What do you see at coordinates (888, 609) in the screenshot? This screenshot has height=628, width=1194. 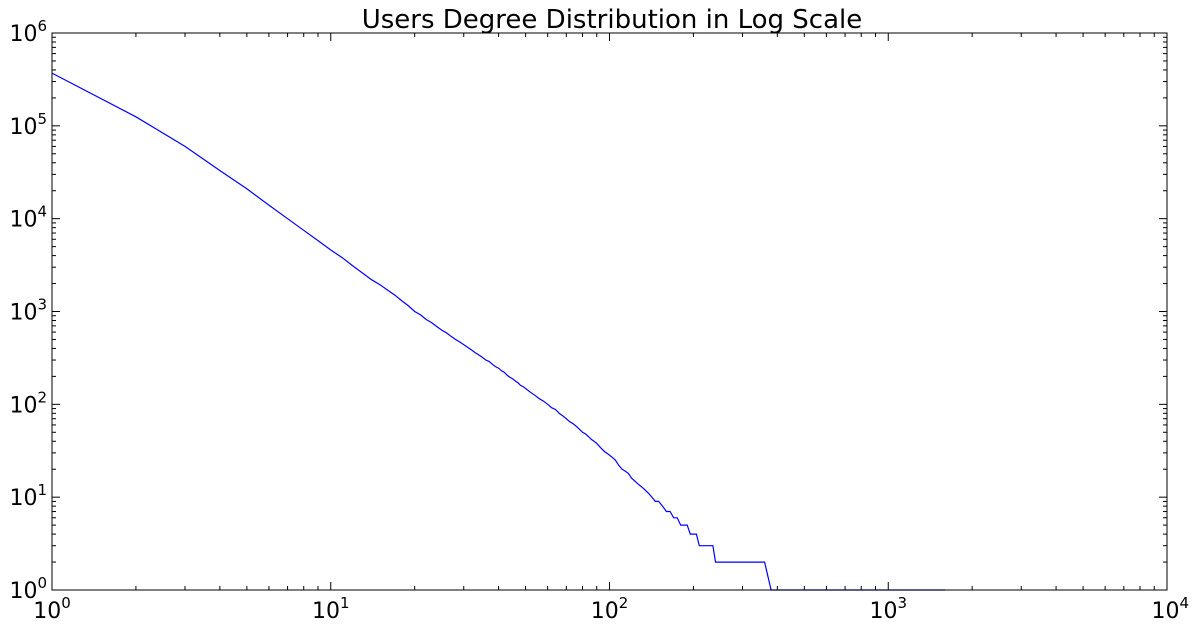 I see `x-tick-label: 10³` at bounding box center [888, 609].